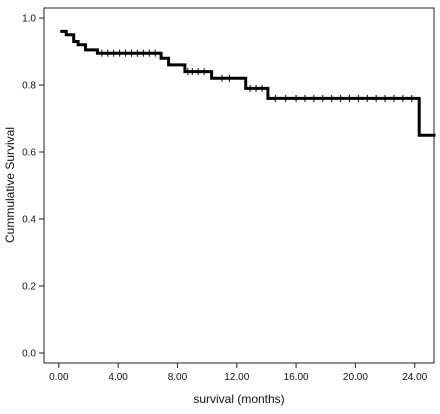 Image resolution: width=440 pixels, height=414 pixels. Describe the element at coordinates (29, 353) in the screenshot. I see `y-tick-label: 0.0` at that location.